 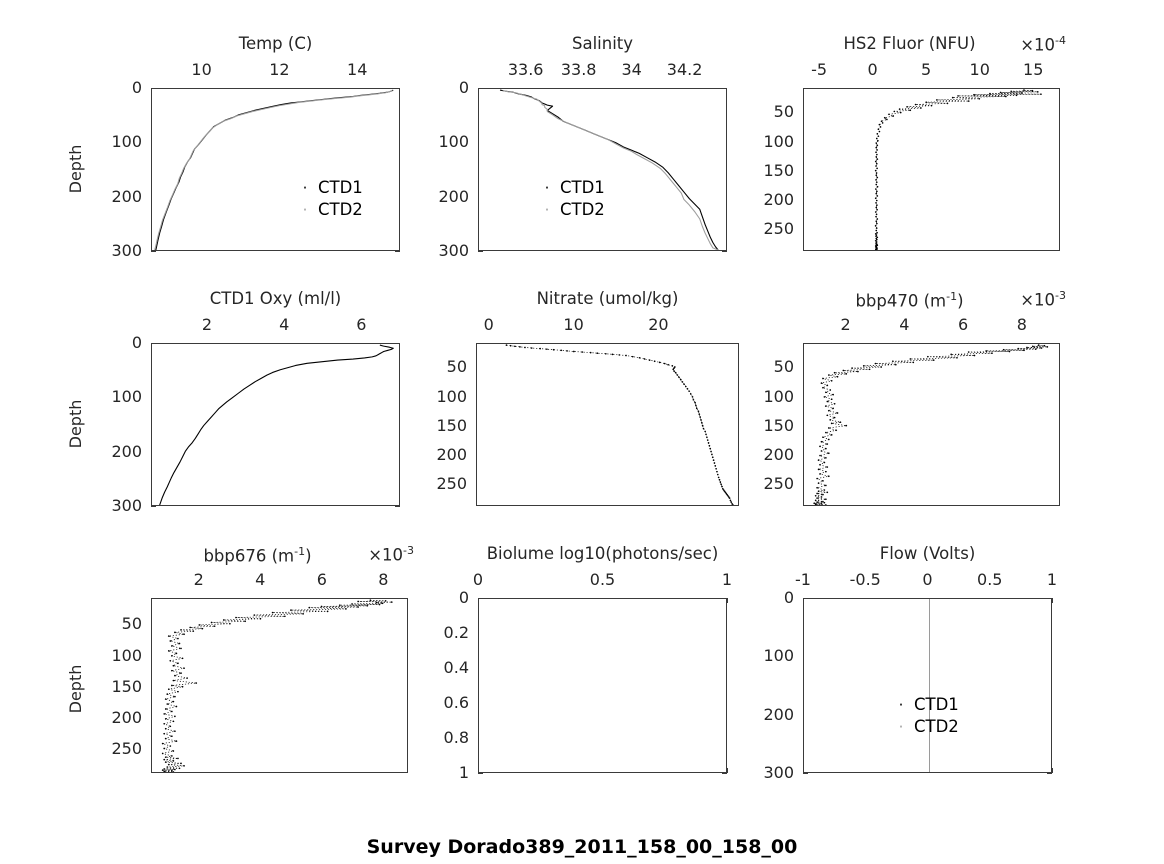 What do you see at coordinates (361, 324) in the screenshot?
I see `xtick-label-oxy-2: 6` at bounding box center [361, 324].